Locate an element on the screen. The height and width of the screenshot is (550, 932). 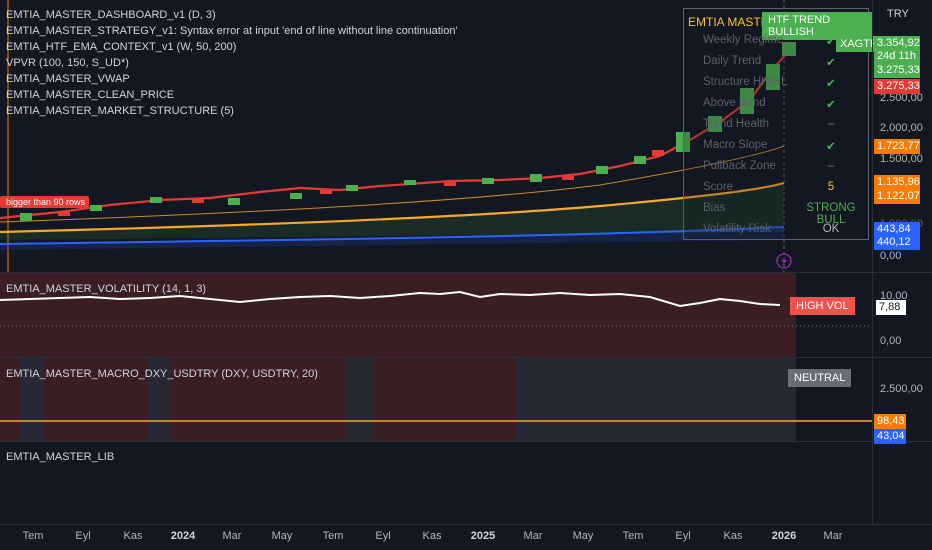
price-tag-ema-mid: 1.135,96 is located at coordinates (897, 182).